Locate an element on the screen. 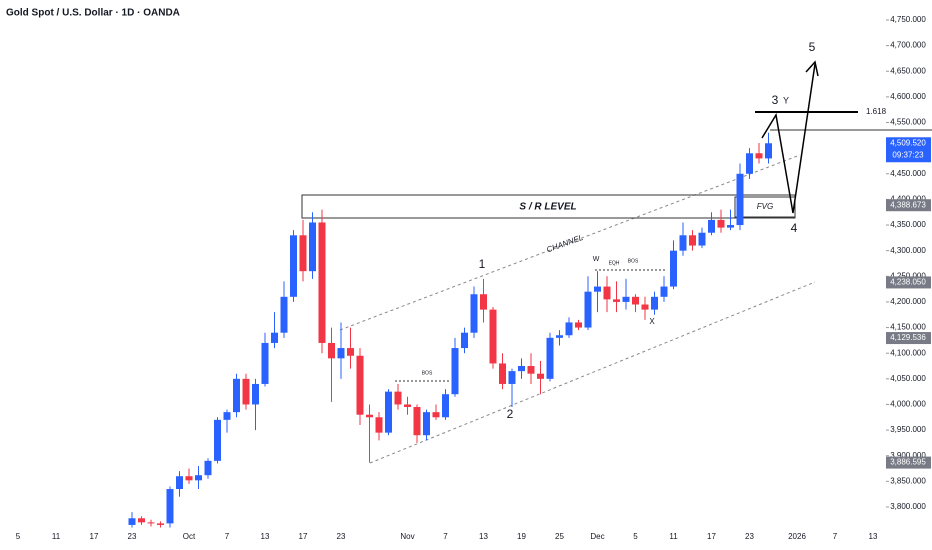 The height and width of the screenshot is (550, 932). w-label: W is located at coordinates (596, 259).